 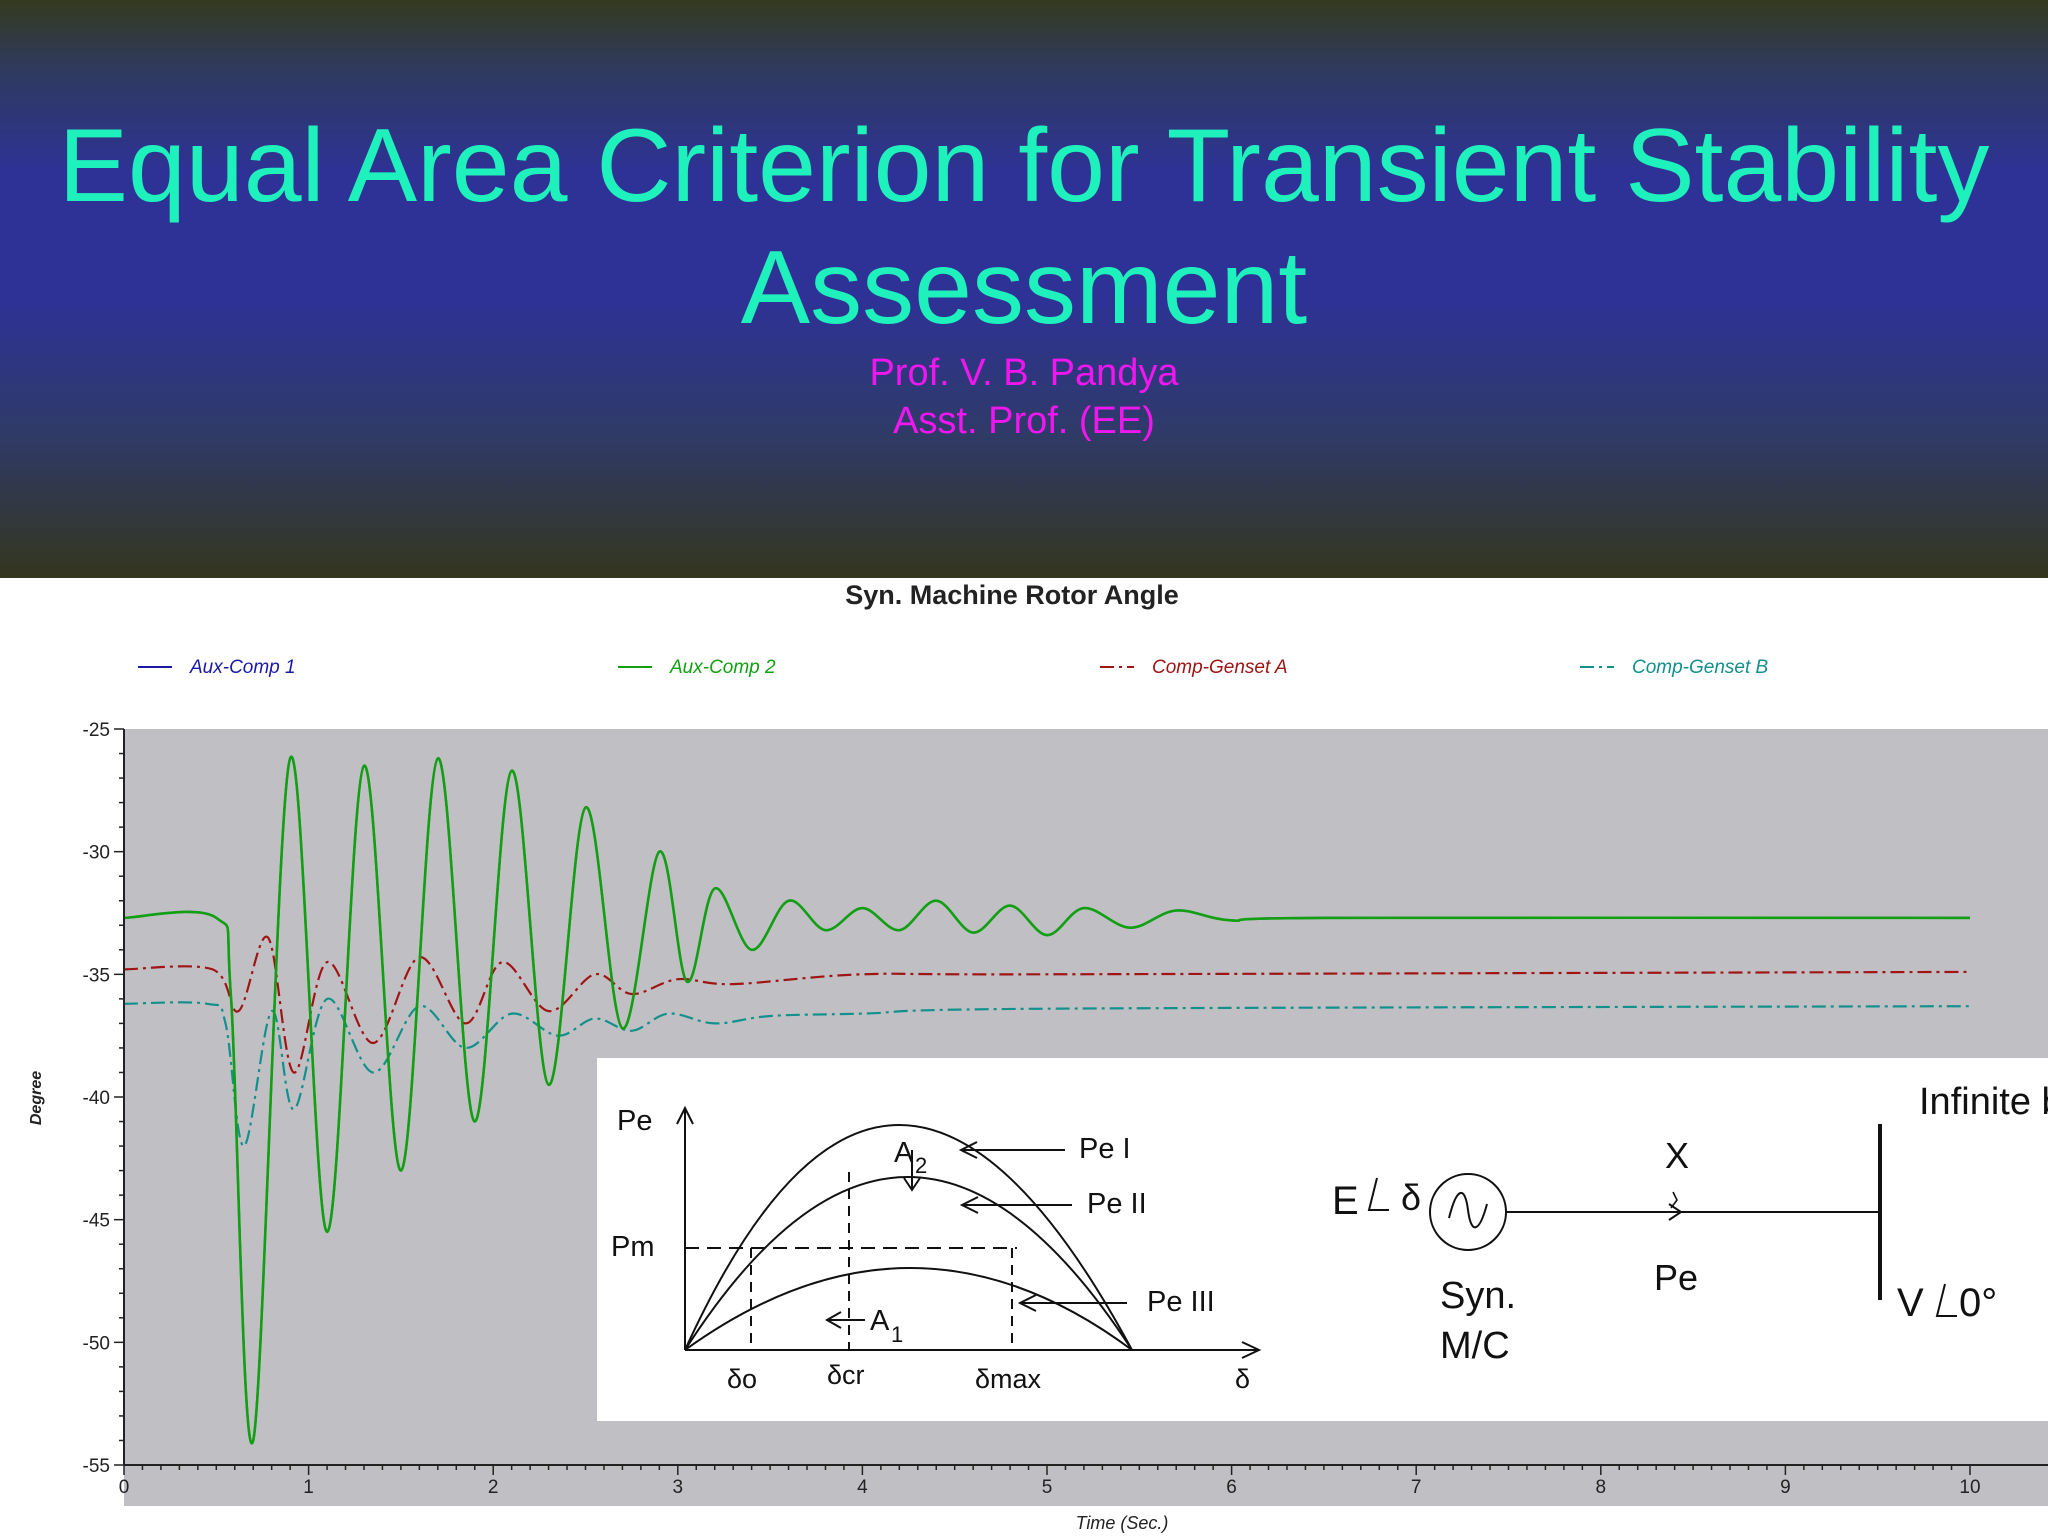 What do you see at coordinates (1117, 1204) in the screenshot?
I see `pe-ii-label: Pe II` at bounding box center [1117, 1204].